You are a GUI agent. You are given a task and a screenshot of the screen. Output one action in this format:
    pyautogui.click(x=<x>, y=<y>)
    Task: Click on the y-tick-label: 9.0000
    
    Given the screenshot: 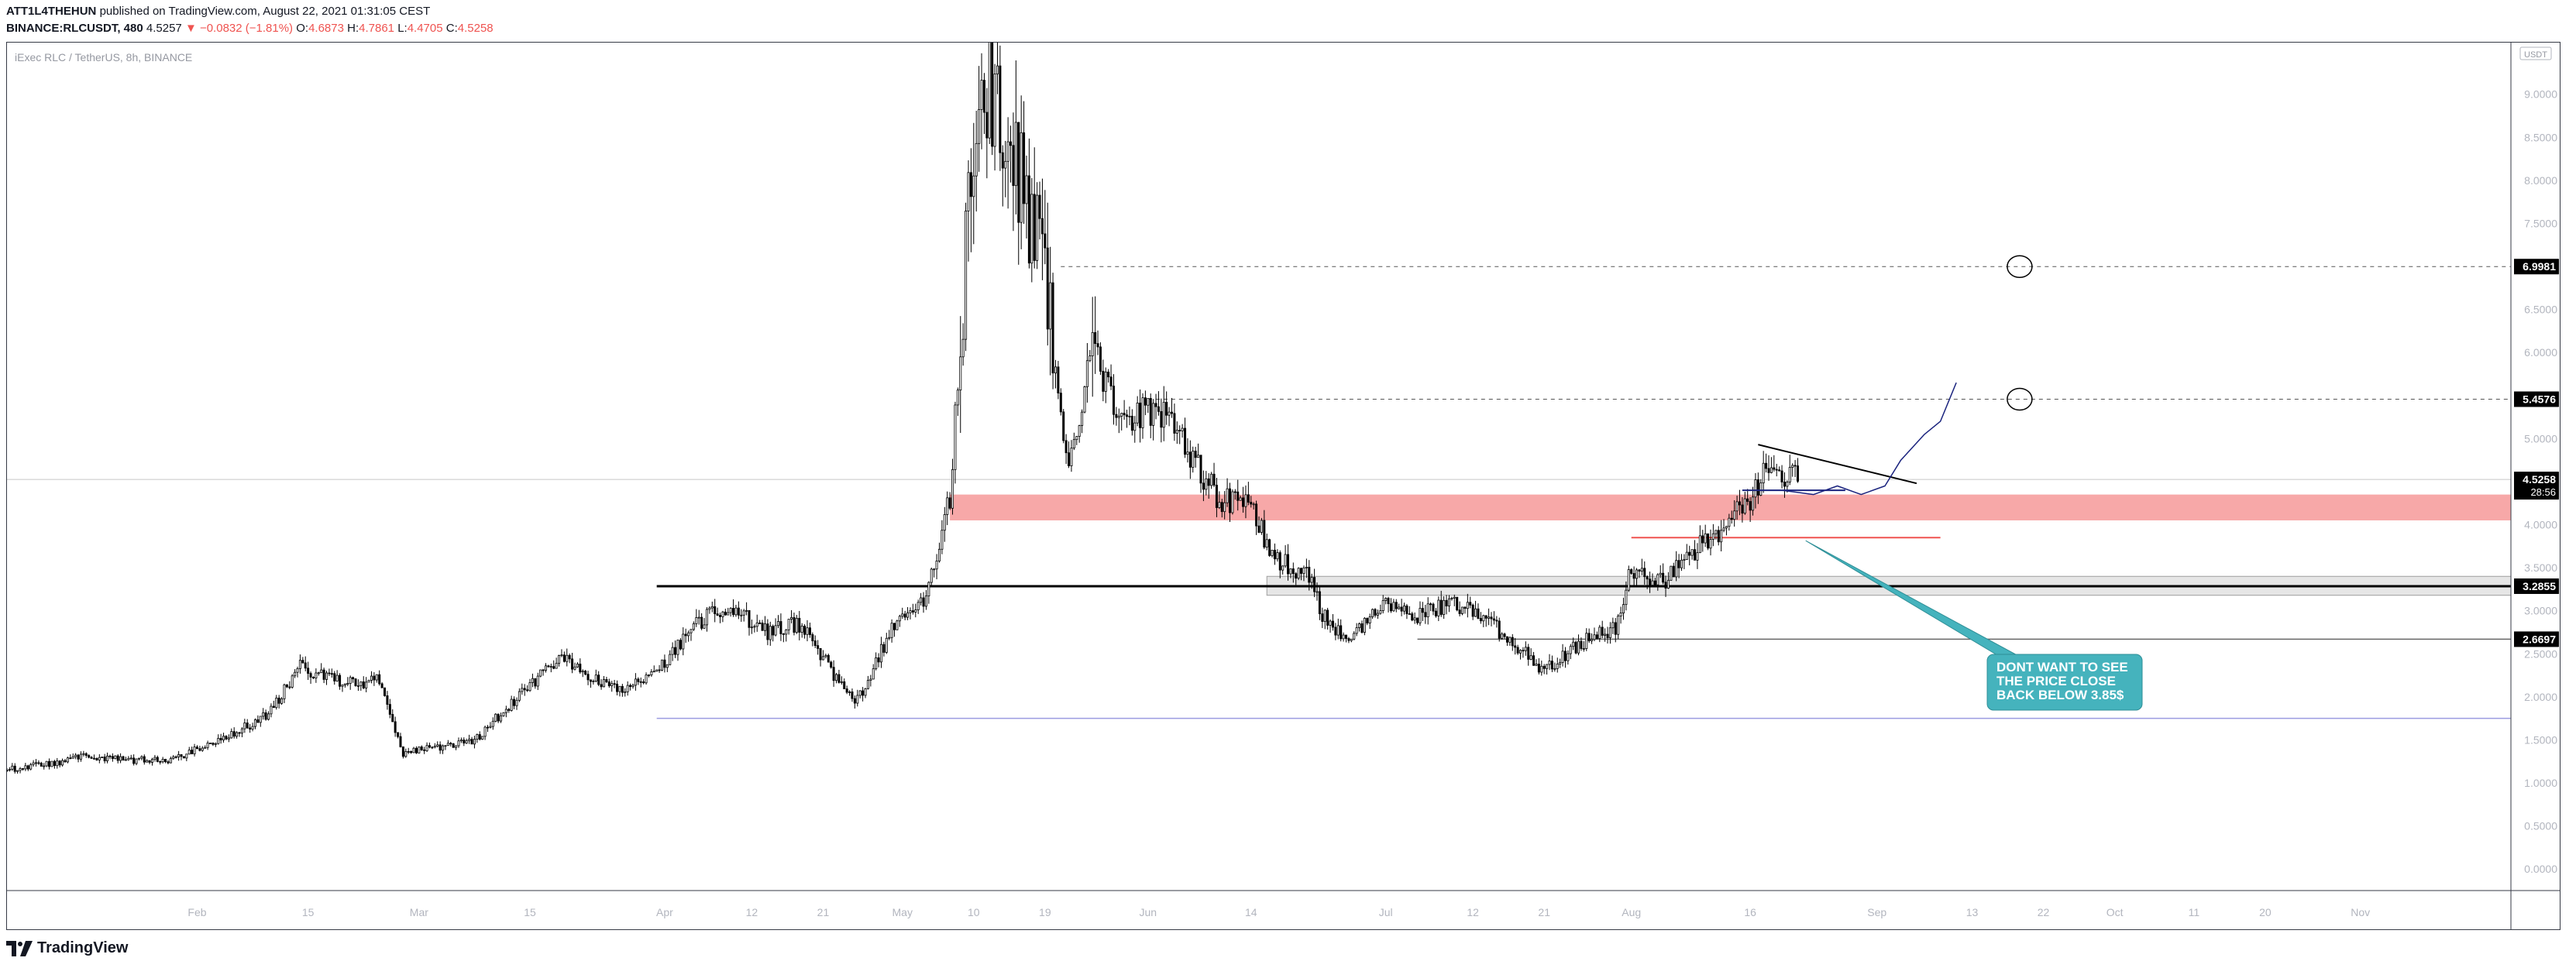 What is the action you would take?
    pyautogui.click(x=2540, y=94)
    